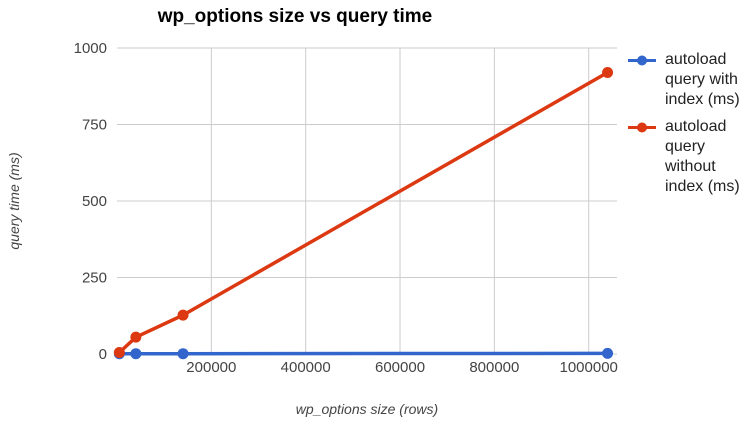 Image resolution: width=750 pixels, height=430 pixels. I want to click on y-tick-label: 500, so click(94, 201).